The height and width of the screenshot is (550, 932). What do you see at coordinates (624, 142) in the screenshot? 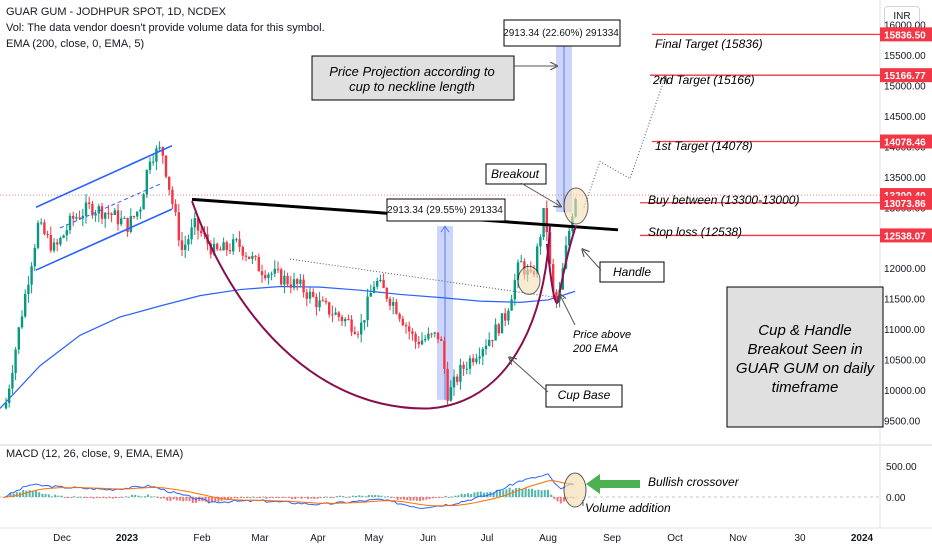
I see `projection-path` at bounding box center [624, 142].